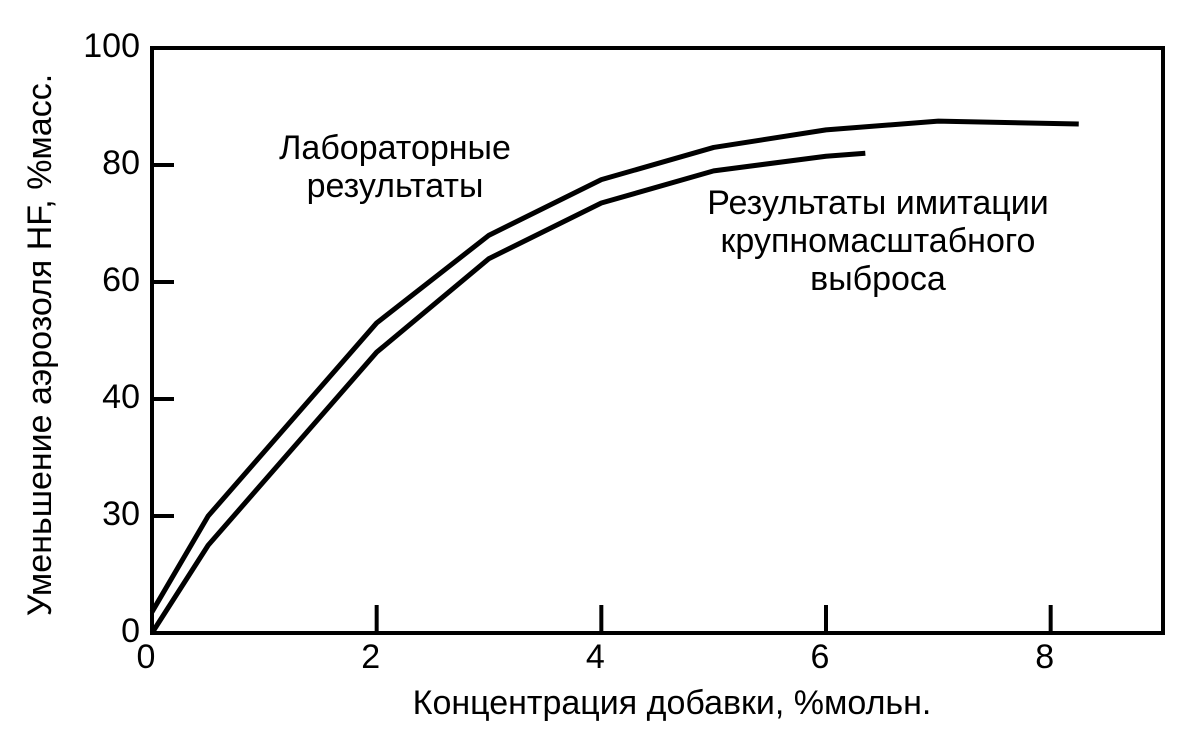 Image resolution: width=1200 pixels, height=730 pixels. Describe the element at coordinates (878, 279) in the screenshot. I see `annotation-line: выброса` at that location.